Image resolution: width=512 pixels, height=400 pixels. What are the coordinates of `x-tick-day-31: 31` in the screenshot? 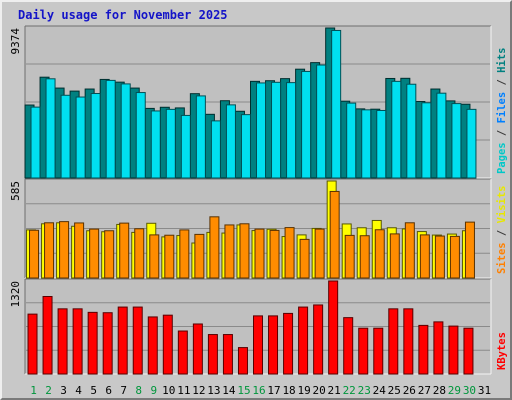 It's located at (484, 390).